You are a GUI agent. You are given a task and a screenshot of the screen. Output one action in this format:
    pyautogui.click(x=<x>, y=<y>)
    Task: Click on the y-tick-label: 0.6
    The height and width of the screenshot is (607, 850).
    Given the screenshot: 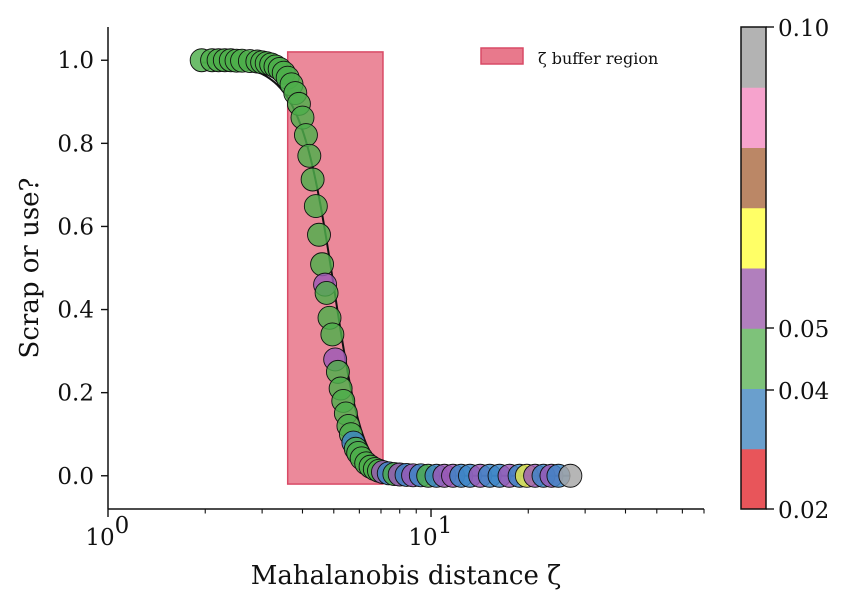 What is the action you would take?
    pyautogui.click(x=75, y=227)
    